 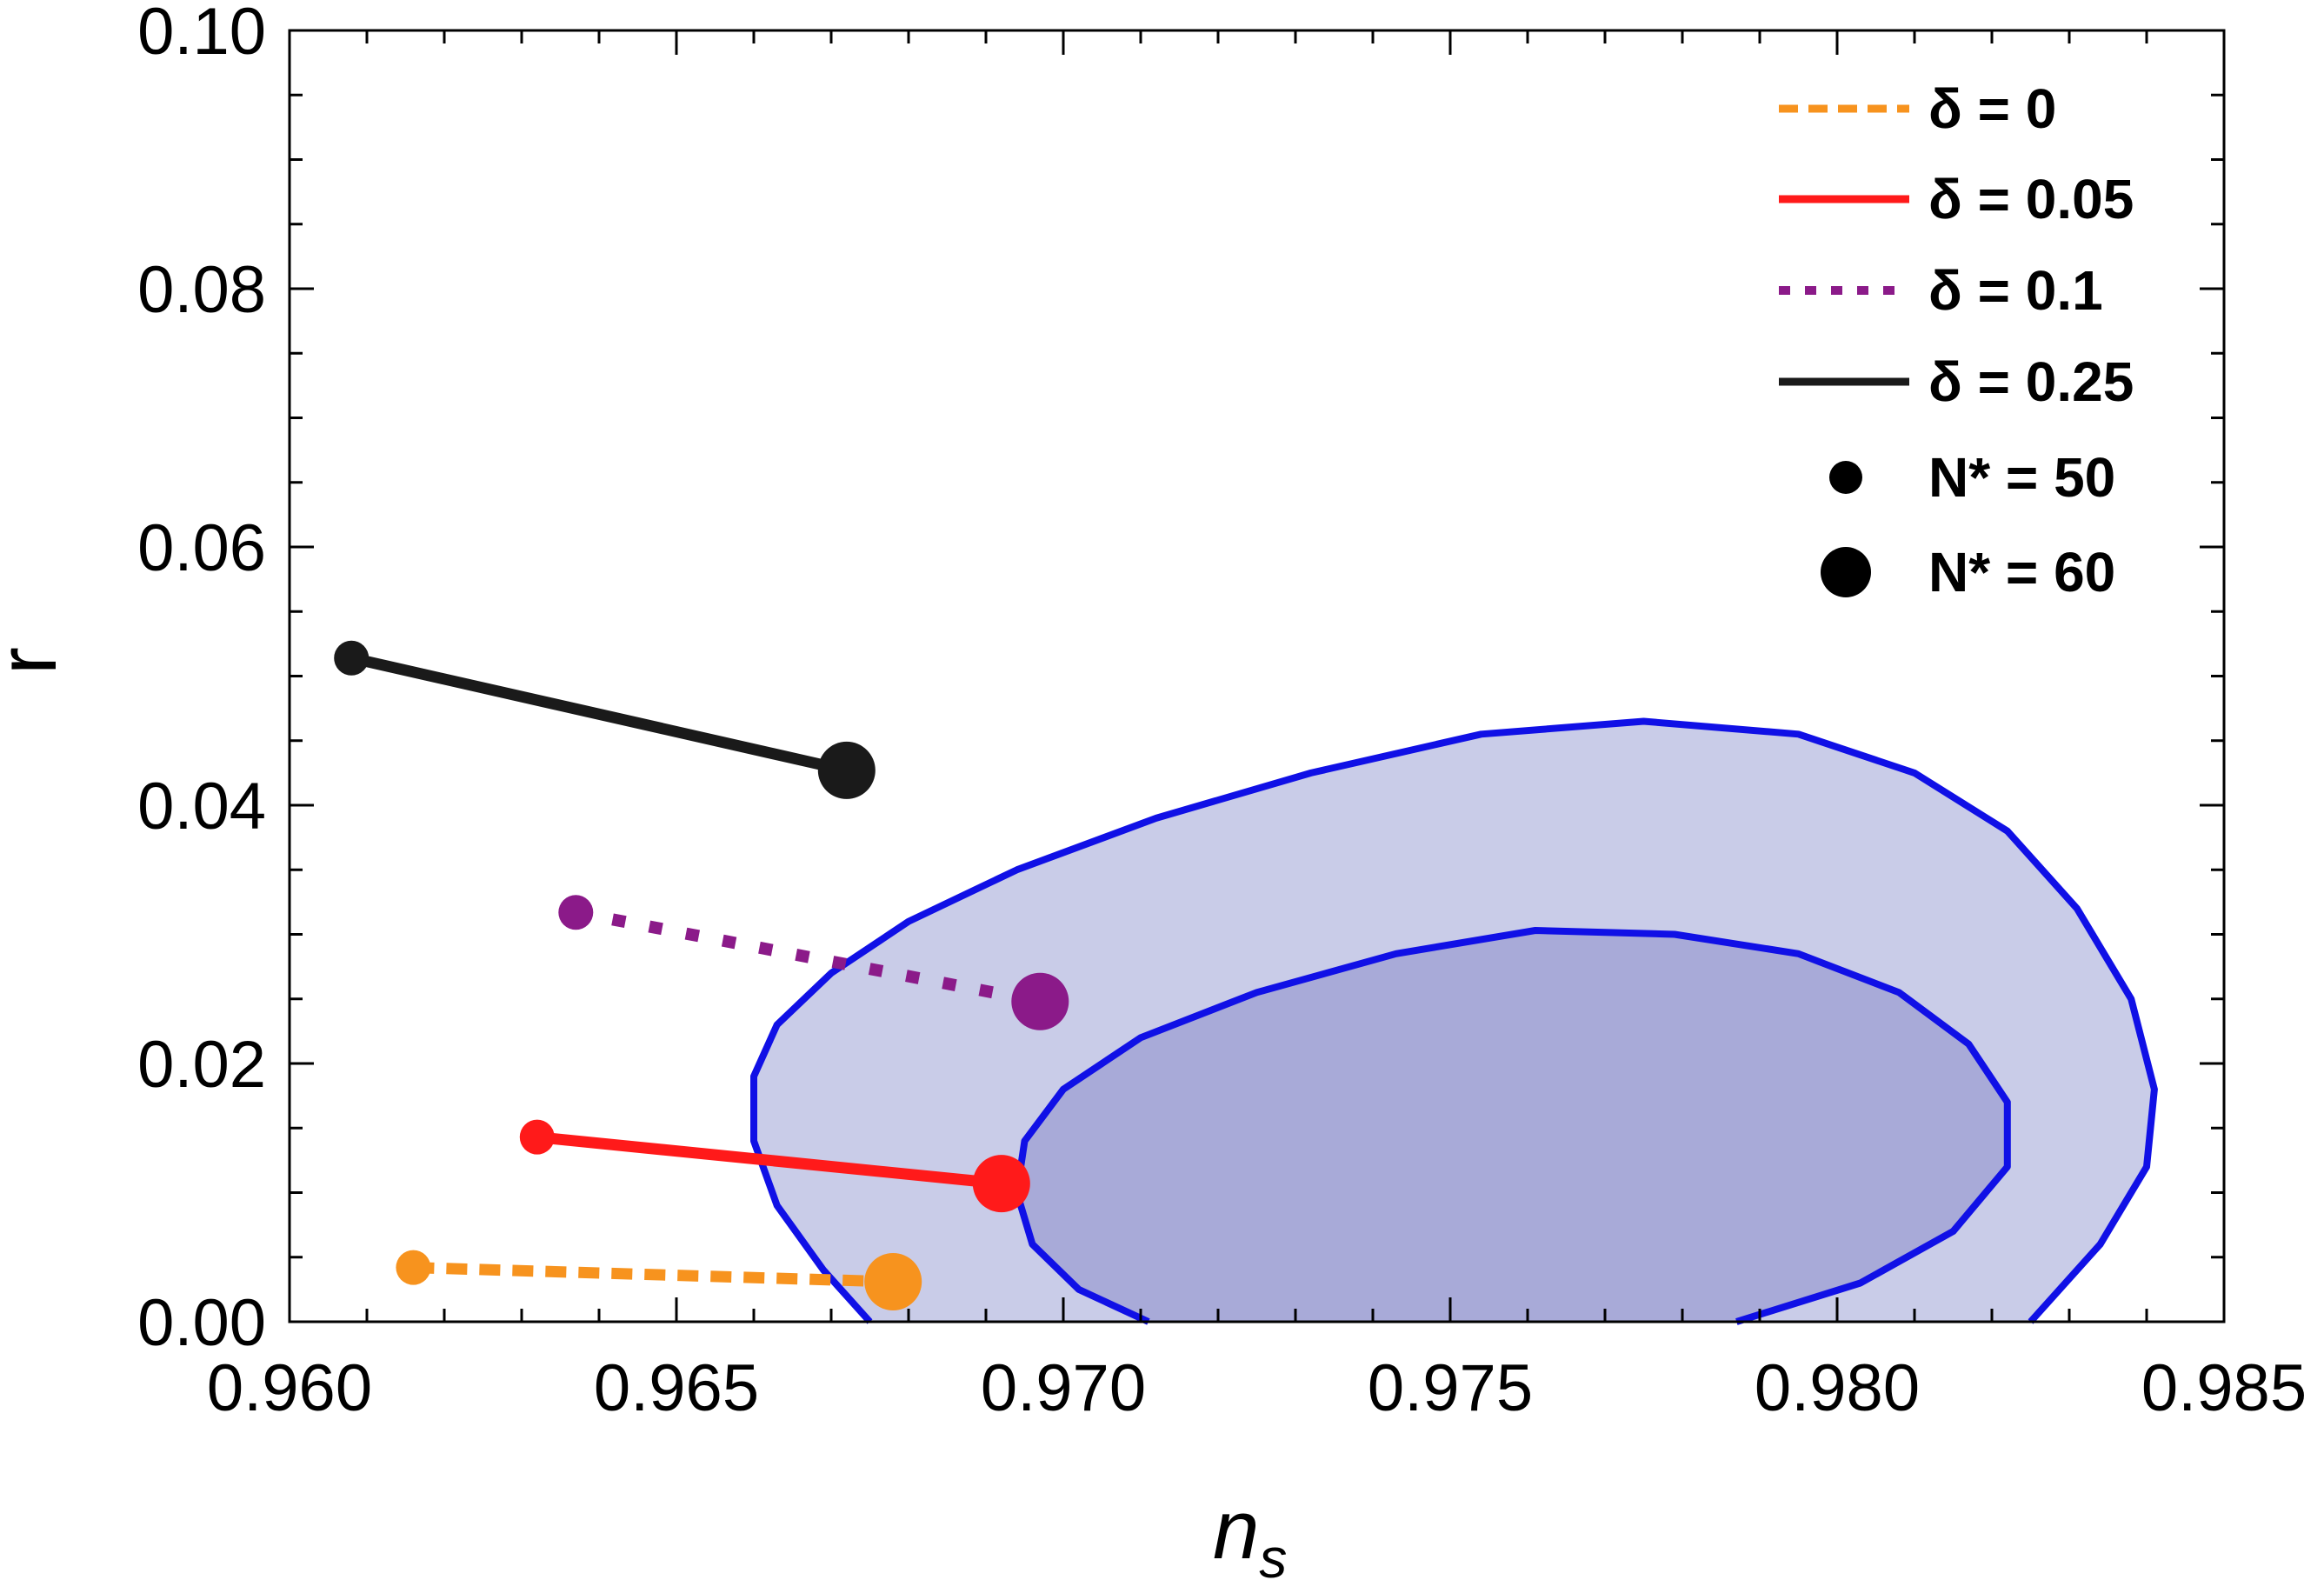 I want to click on legend-label-n60: N* = 60, so click(x=2021, y=572).